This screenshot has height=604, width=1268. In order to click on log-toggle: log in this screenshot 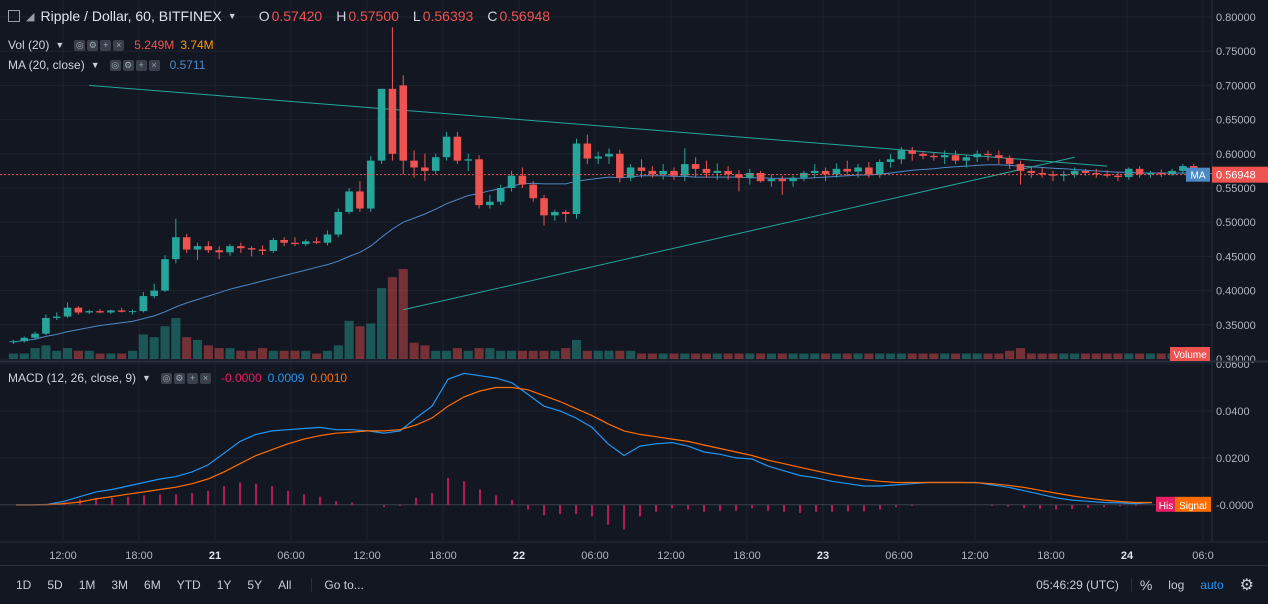, I will do `click(1176, 585)`.